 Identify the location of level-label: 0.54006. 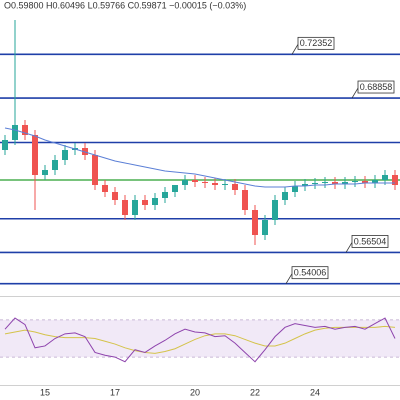
(310, 273).